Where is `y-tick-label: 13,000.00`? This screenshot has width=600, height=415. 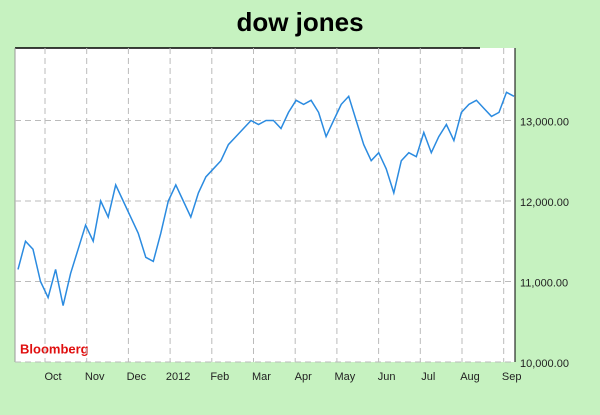 y-tick-label: 13,000.00 is located at coordinates (544, 122).